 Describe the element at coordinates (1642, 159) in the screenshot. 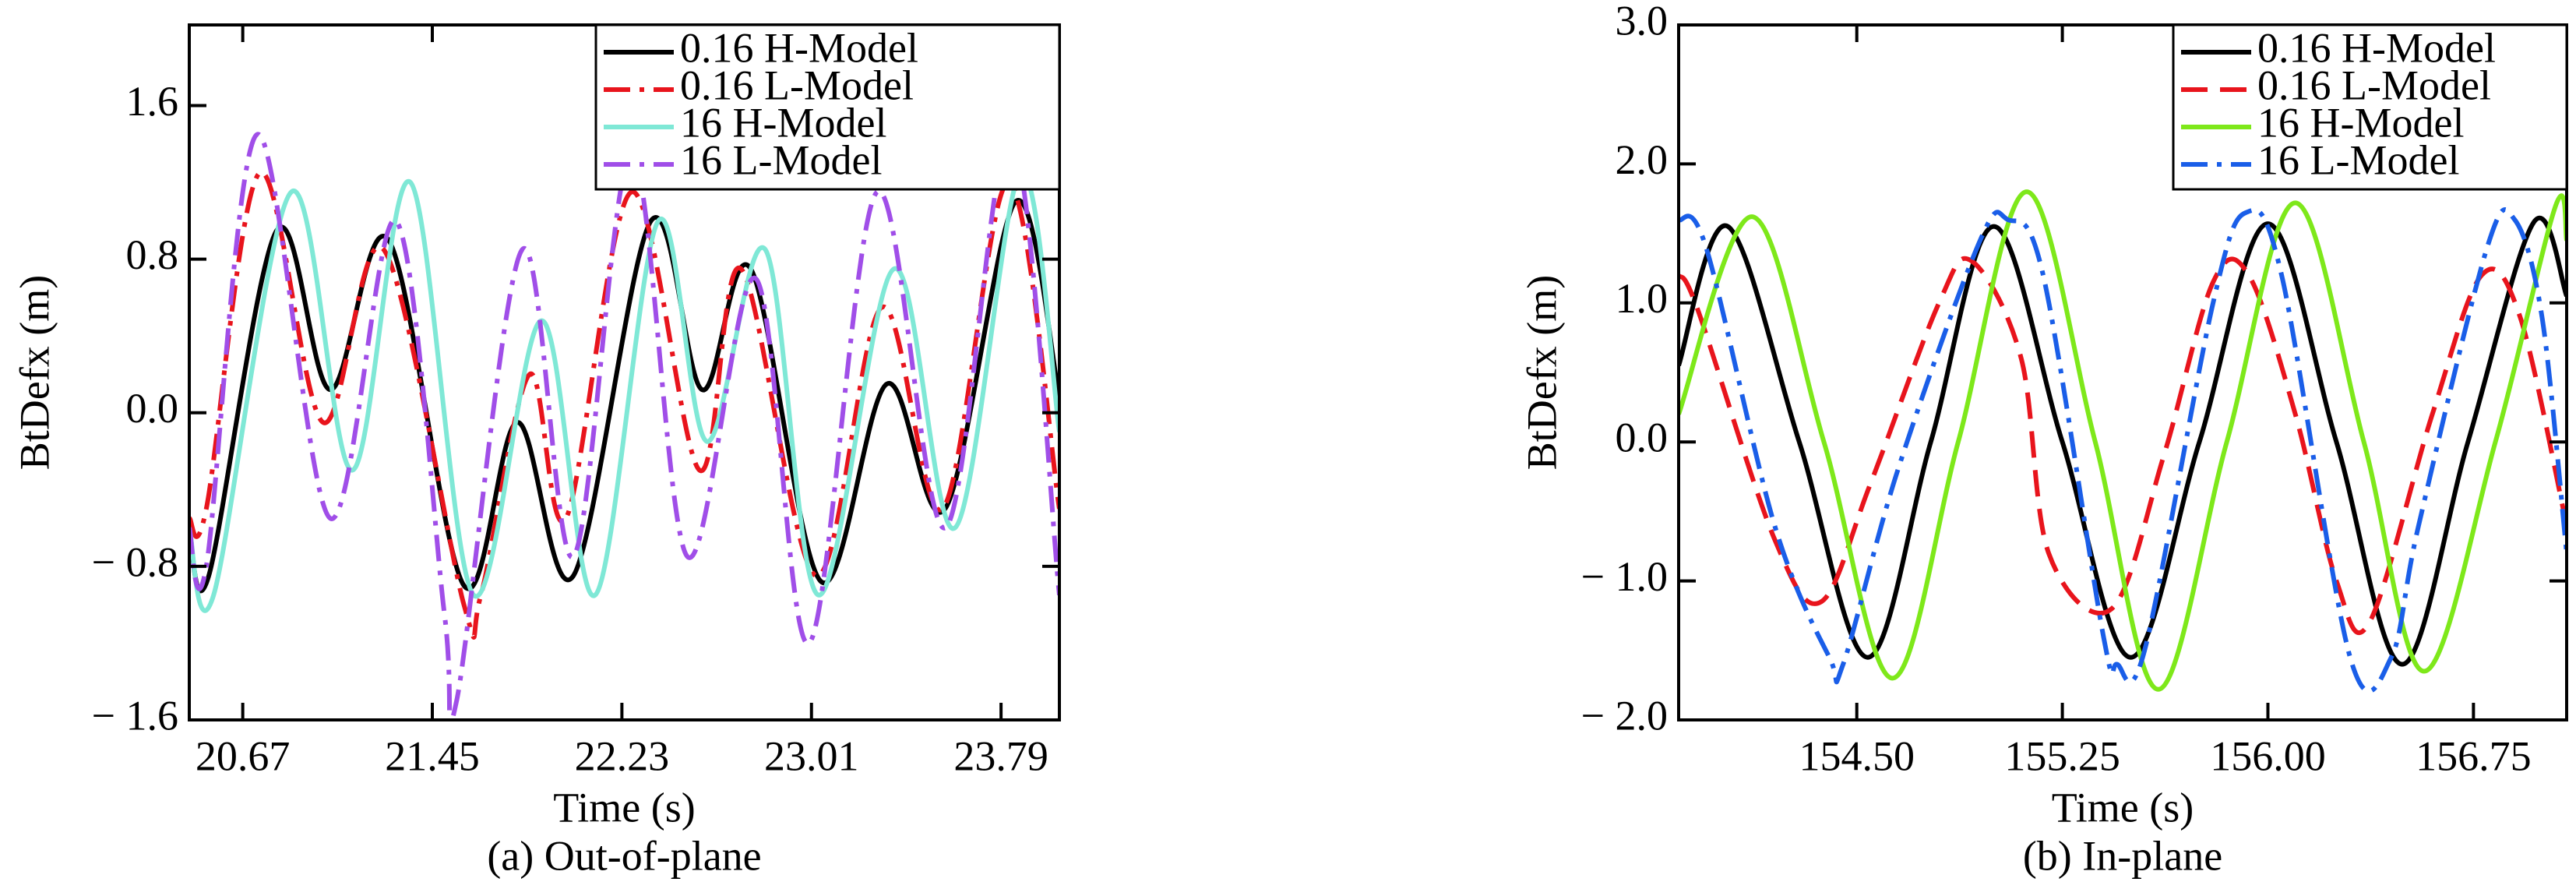

I see `y-tick-label: 2.0` at that location.